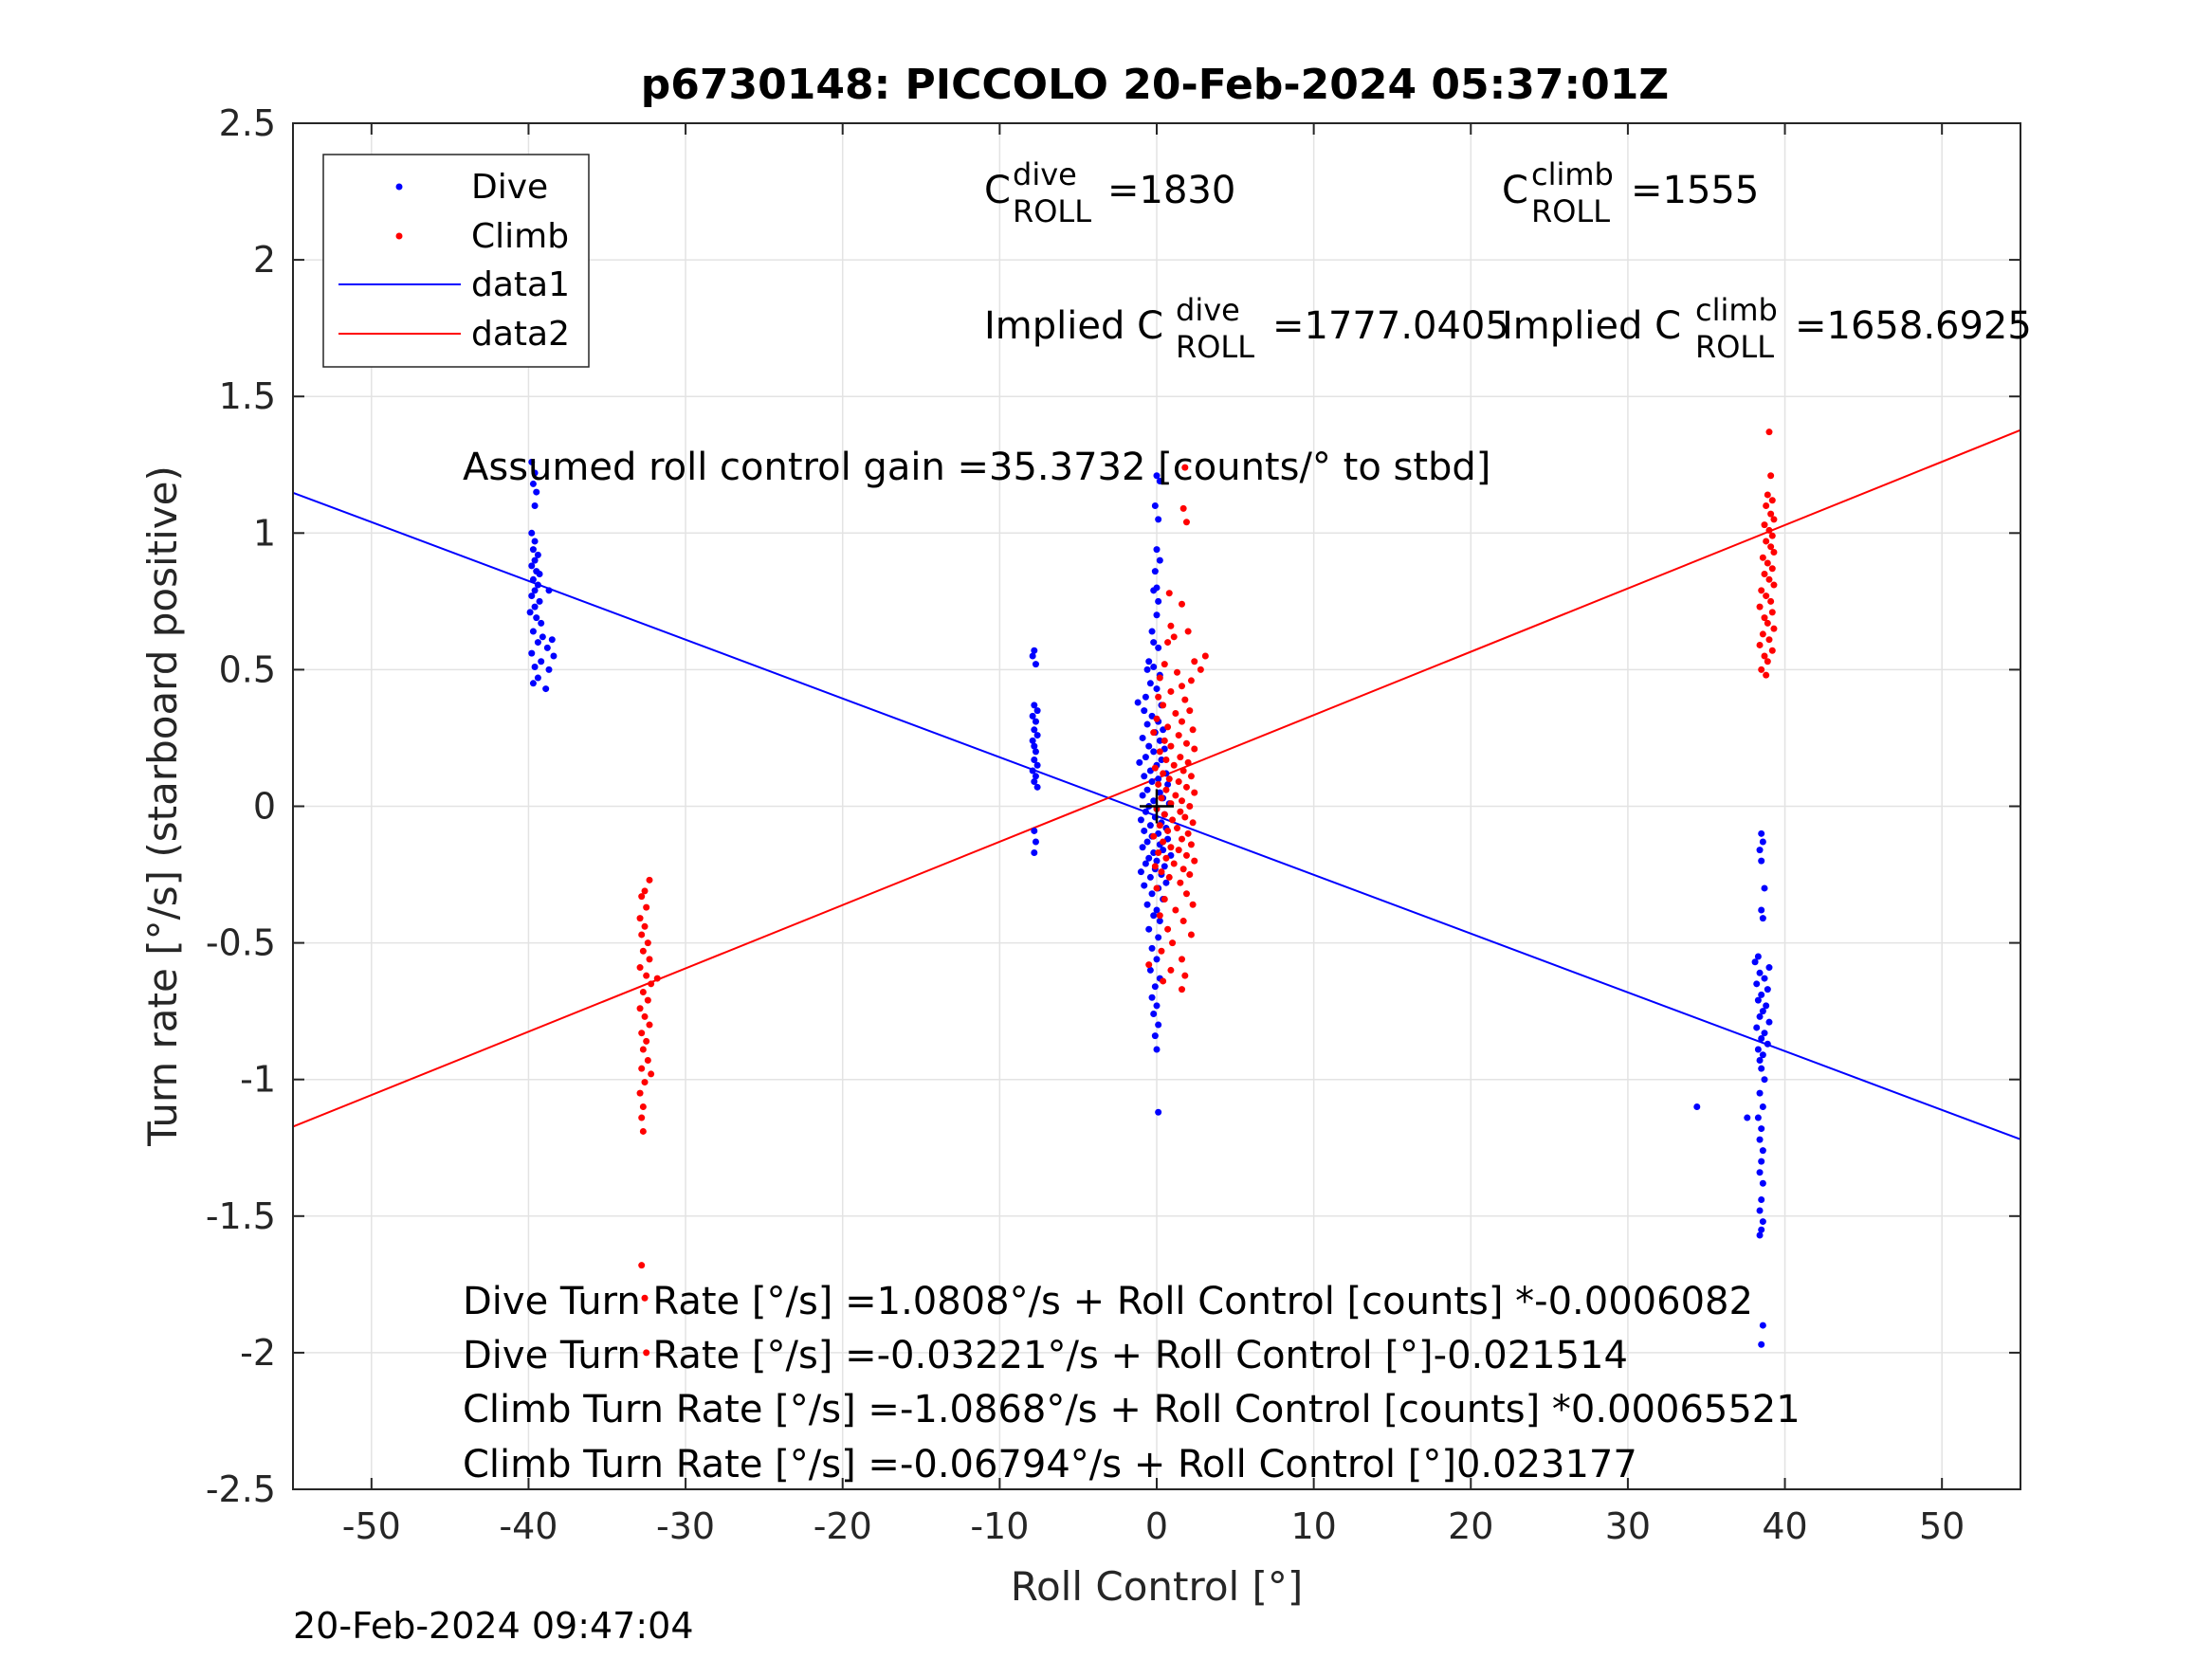  I want to click on annotation-c-climb-sub: ROLL, so click(1570, 211).